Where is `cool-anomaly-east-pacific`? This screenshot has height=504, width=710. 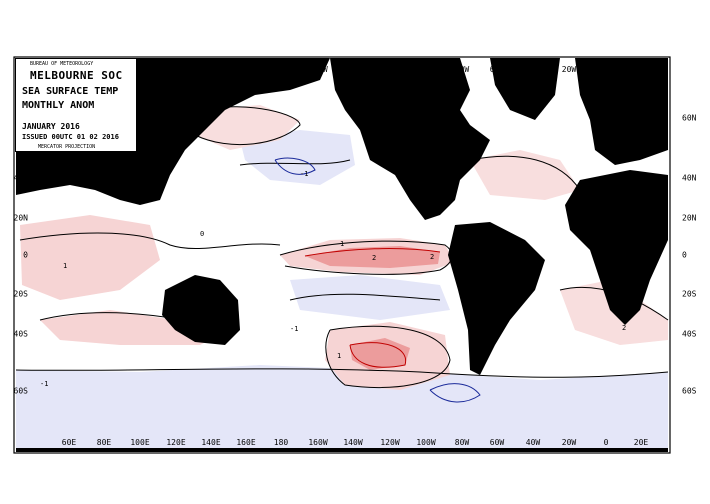
cool-anomaly-east-pacific is located at coordinates (370, 297).